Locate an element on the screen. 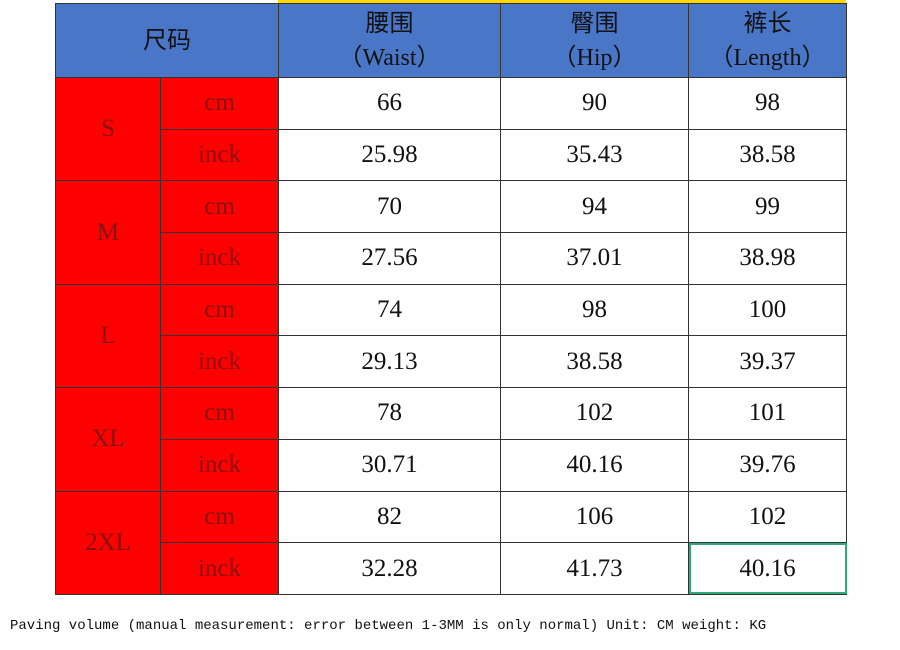  value-cell: 41.73 is located at coordinates (594, 568).